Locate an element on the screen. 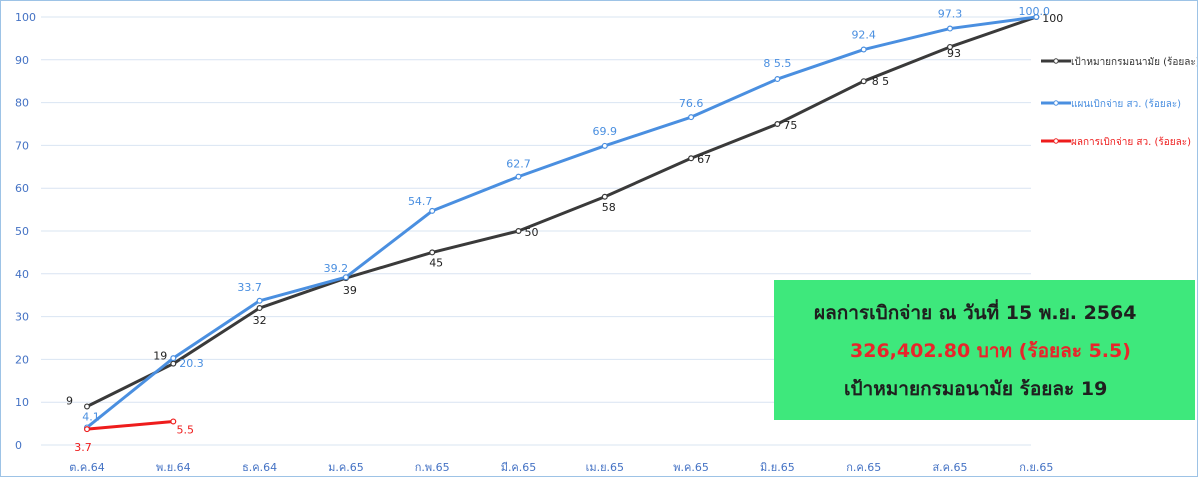 This screenshot has height=477, width=1198. data-label: 33.7 is located at coordinates (249, 287).